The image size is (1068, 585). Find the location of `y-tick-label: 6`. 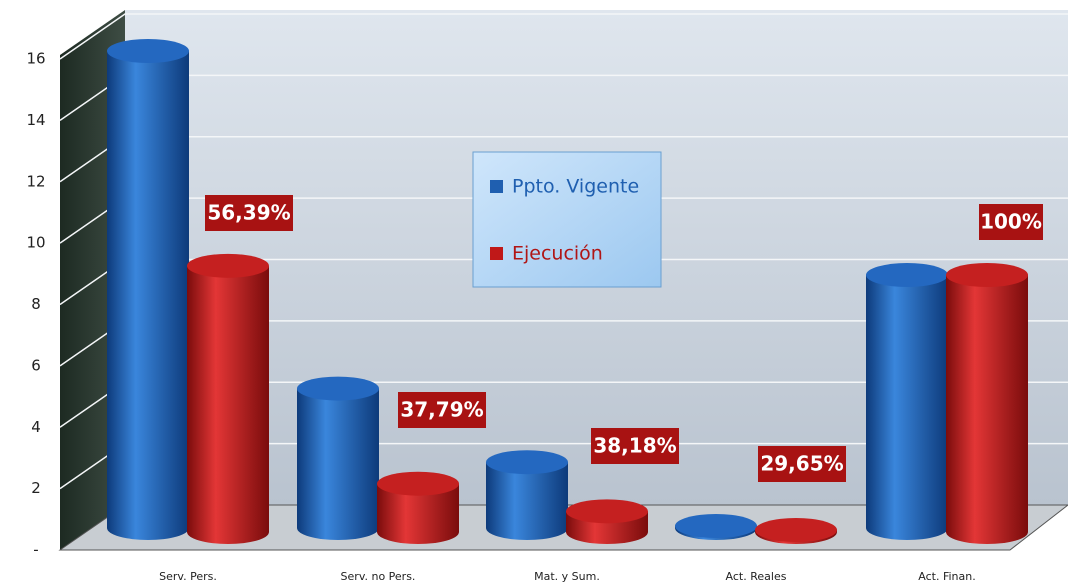

y-tick-label: 6 is located at coordinates (36, 365).